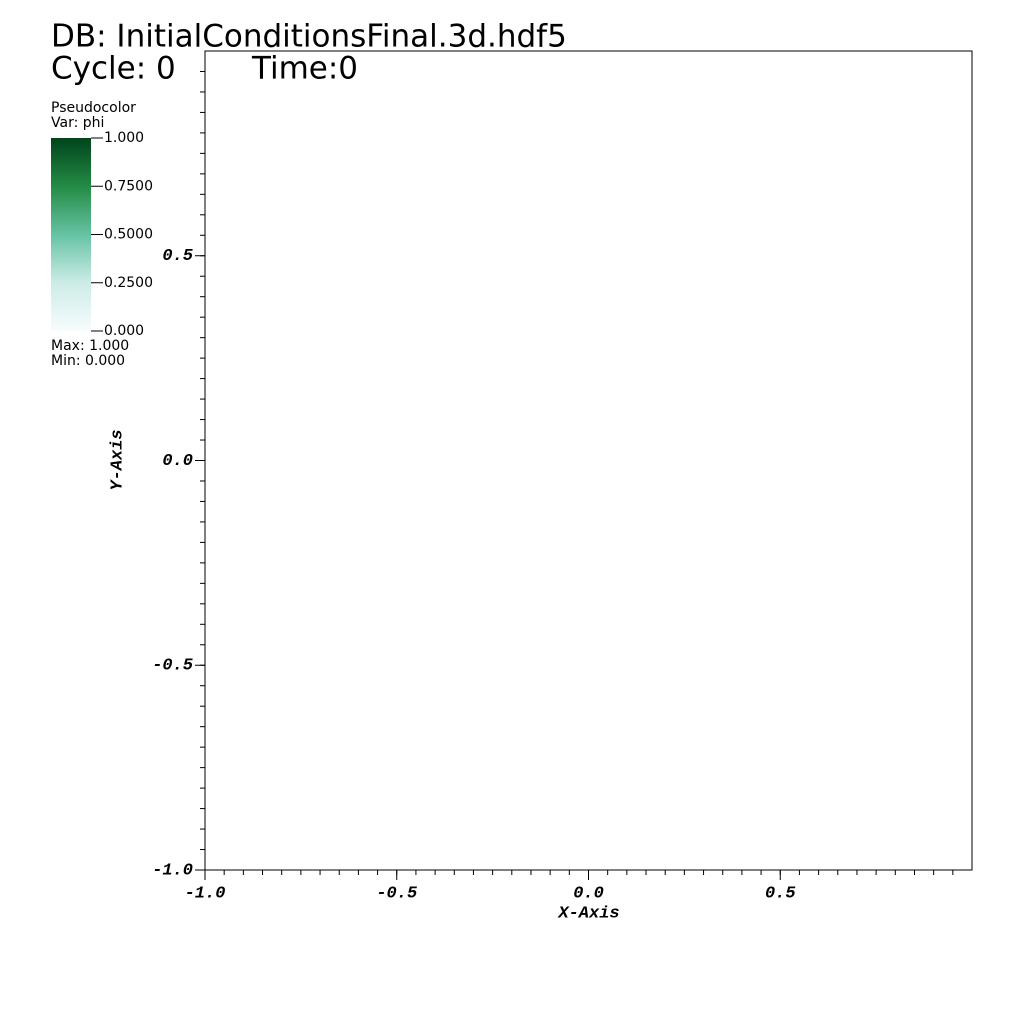  I want to click on legend-min: Min: 0.000, so click(88, 361).